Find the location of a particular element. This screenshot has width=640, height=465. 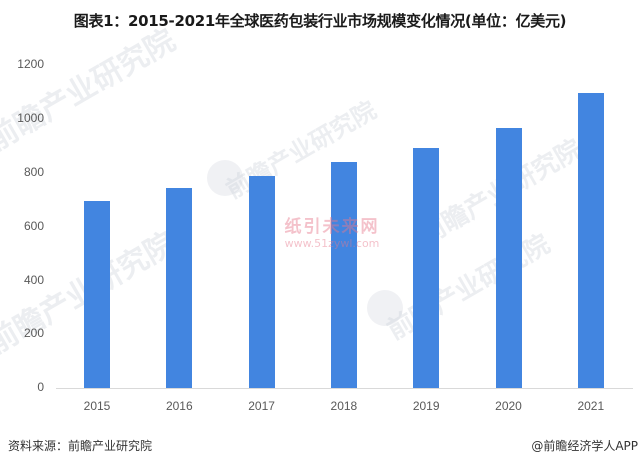

x-tick-label: 2017 is located at coordinates (261, 406).